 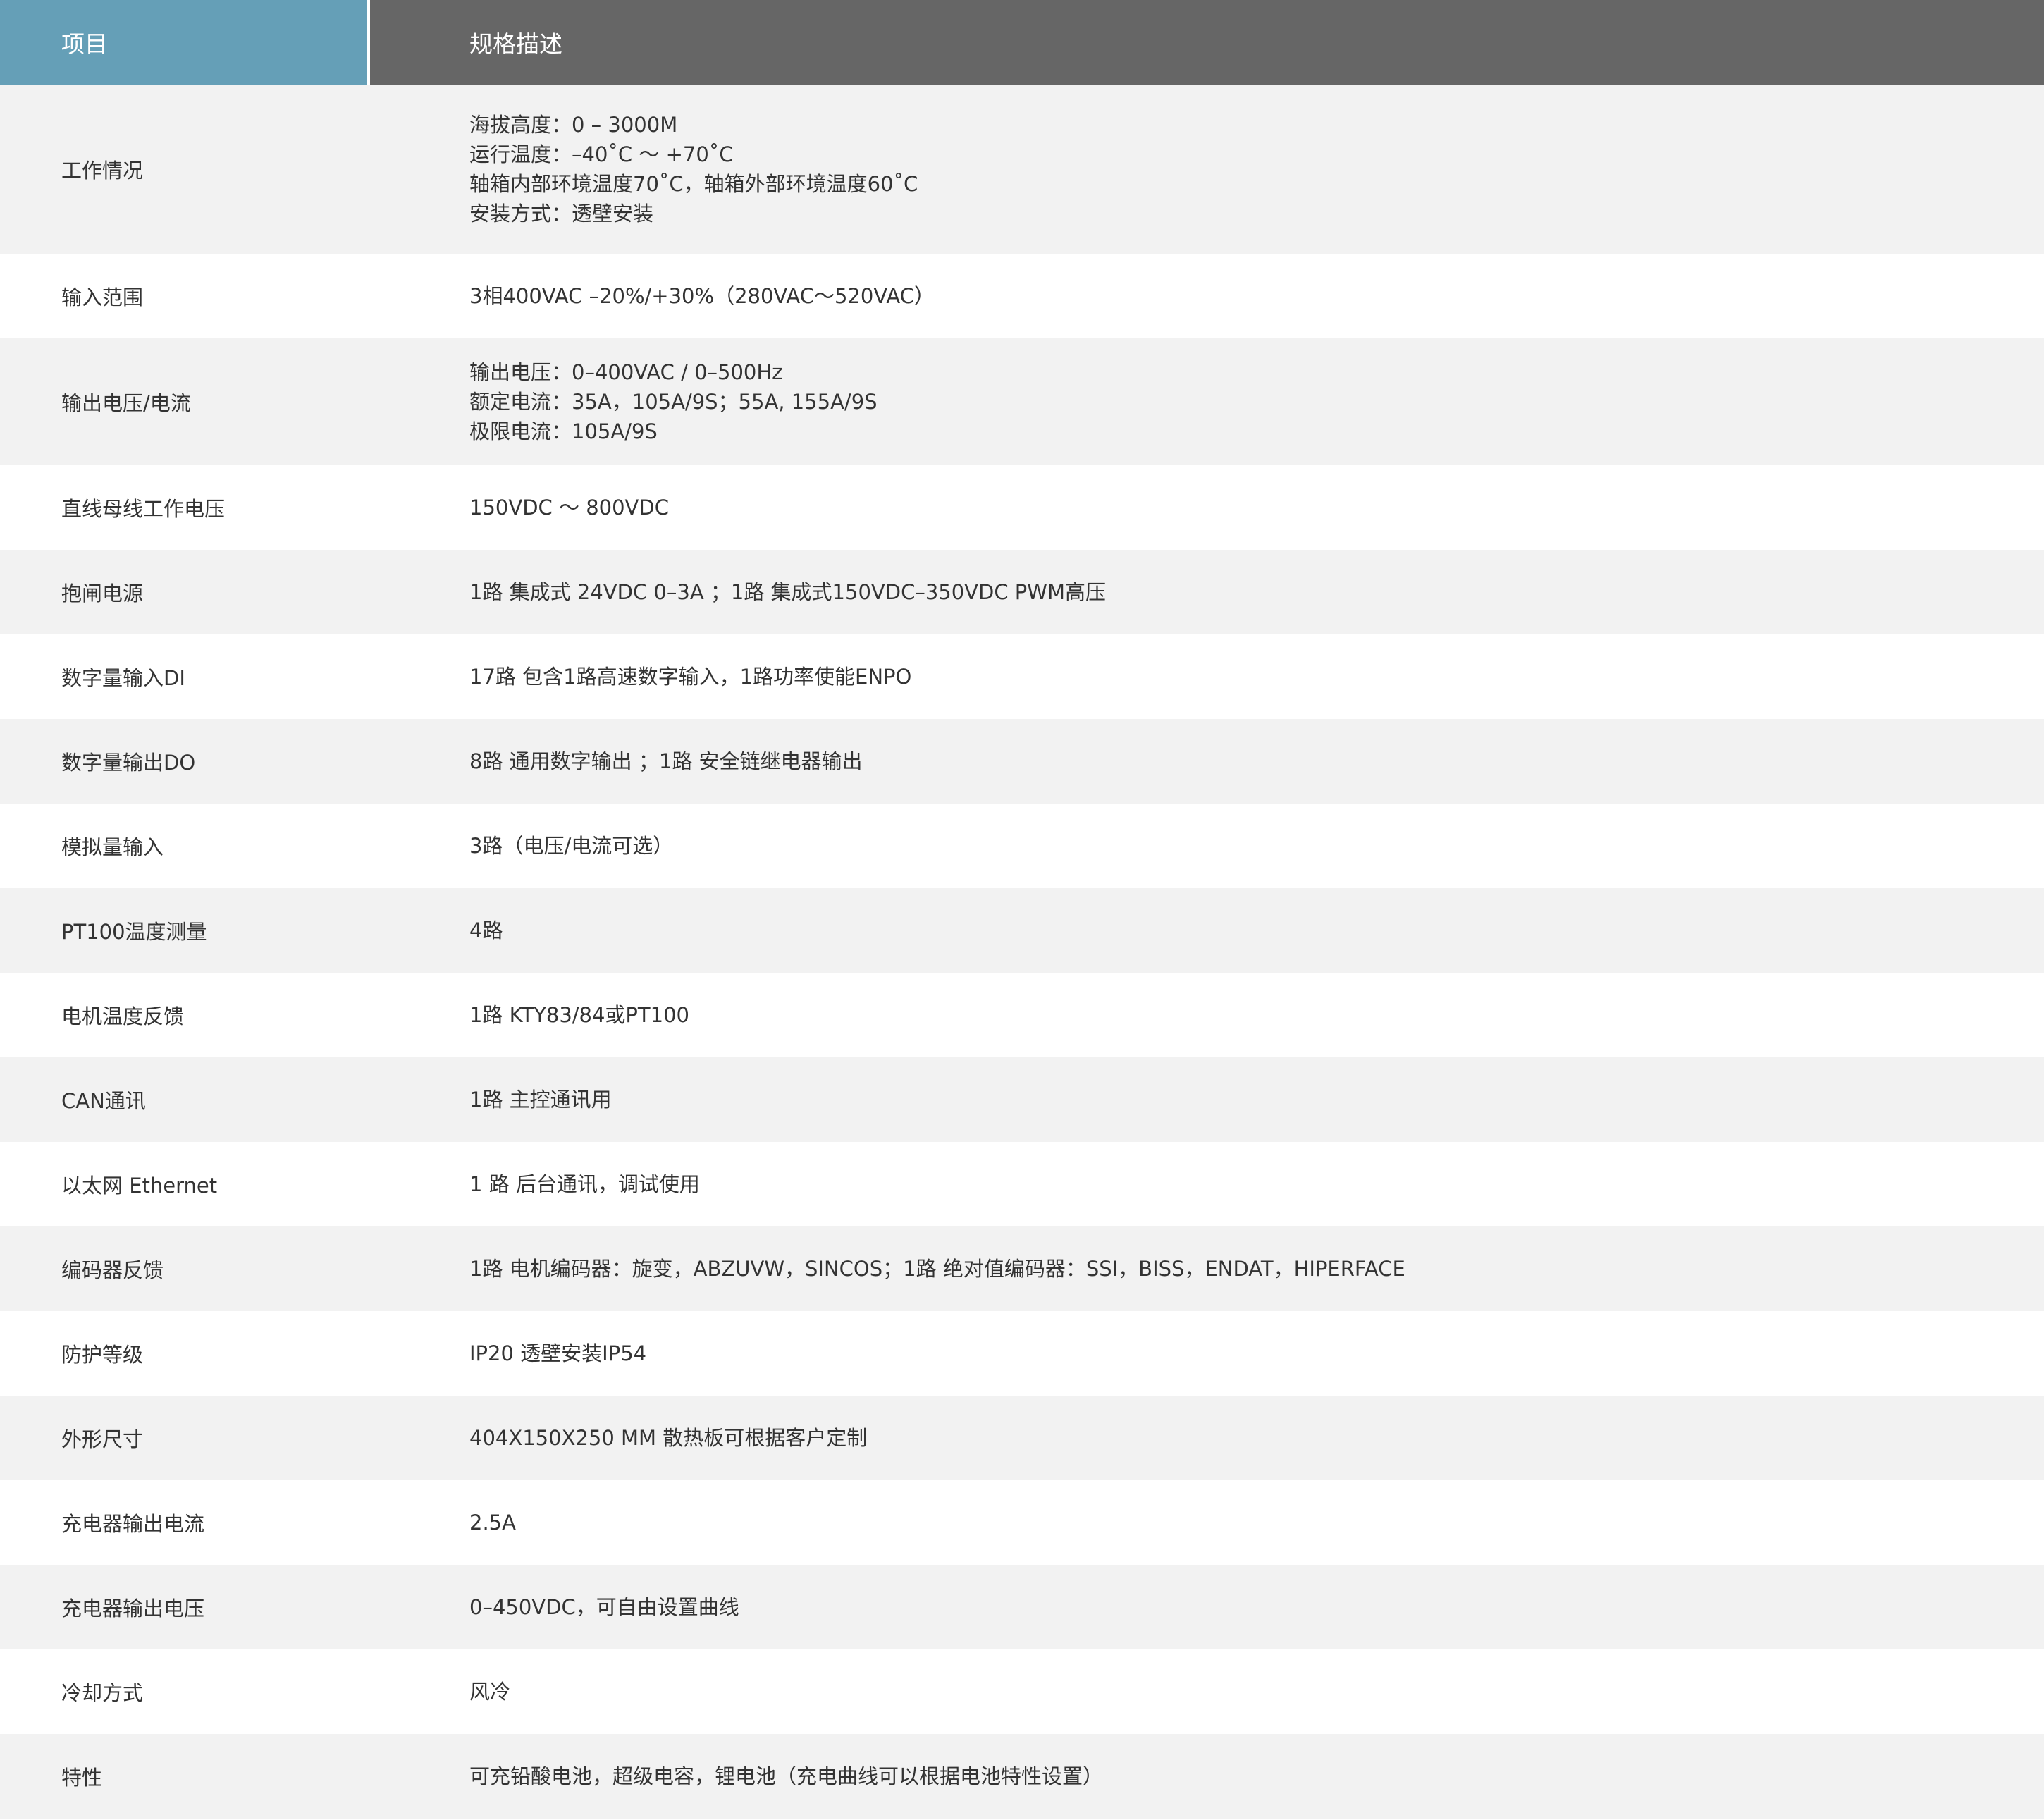 I want to click on row-value: 1路 KTY83/84或PT100, so click(x=1257, y=1015).